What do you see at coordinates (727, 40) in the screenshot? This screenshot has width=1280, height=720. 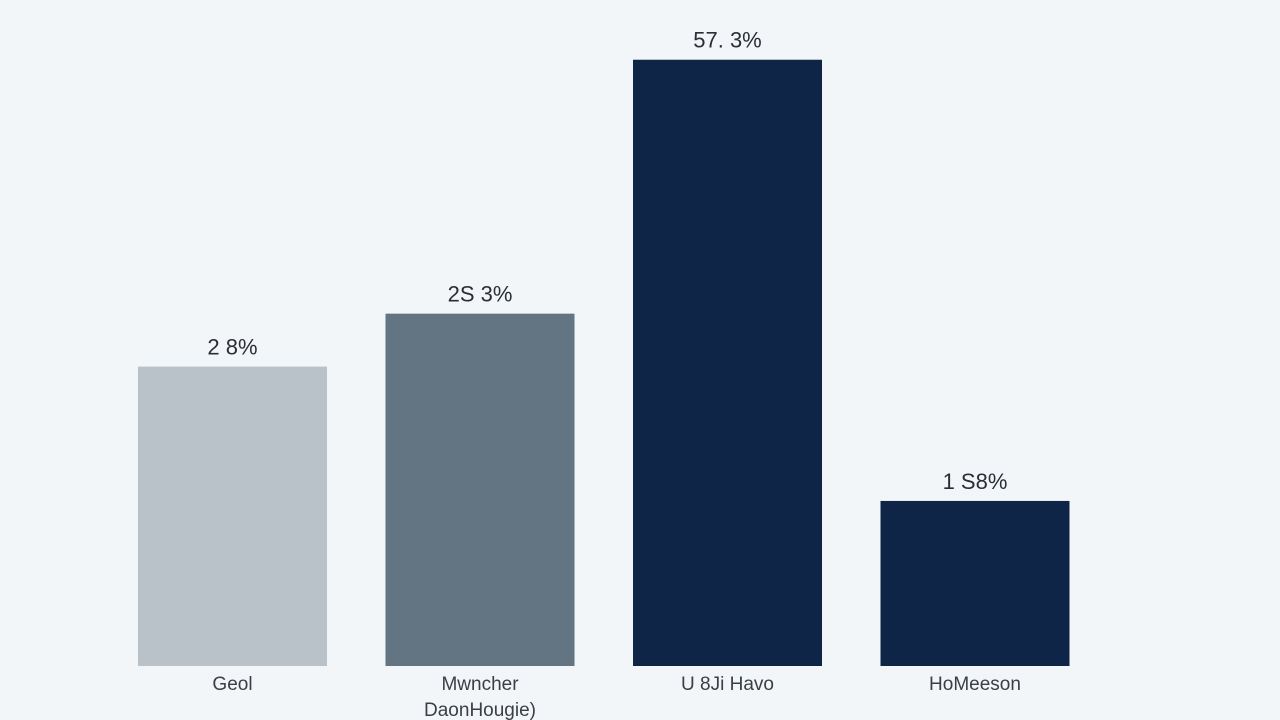 I see `bar-value-label-3: 57. 3%` at bounding box center [727, 40].